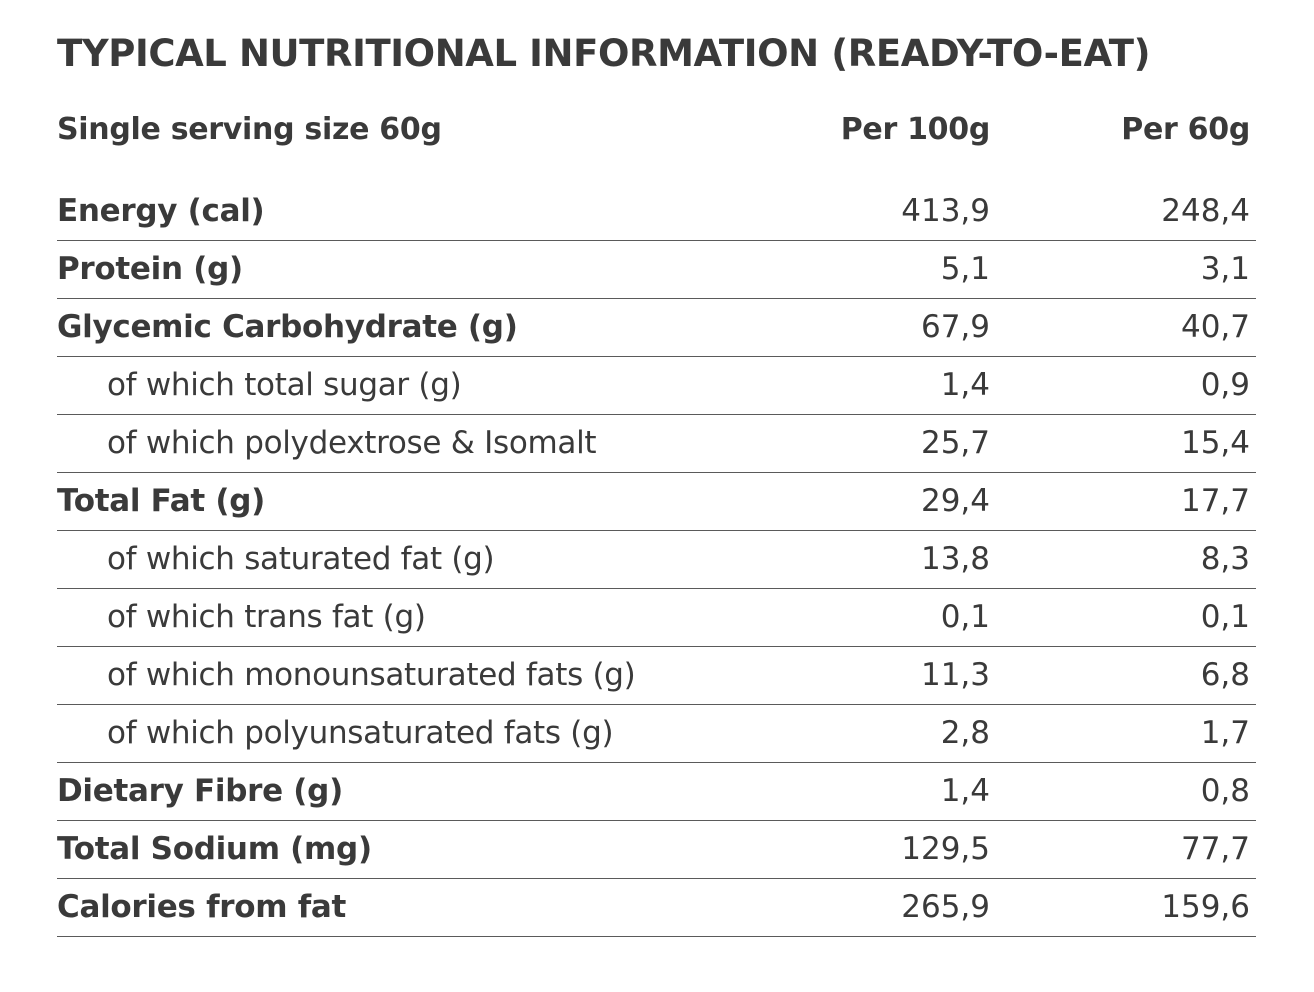  What do you see at coordinates (161, 501) in the screenshot?
I see `nutrient-name: Total Fat (g)` at bounding box center [161, 501].